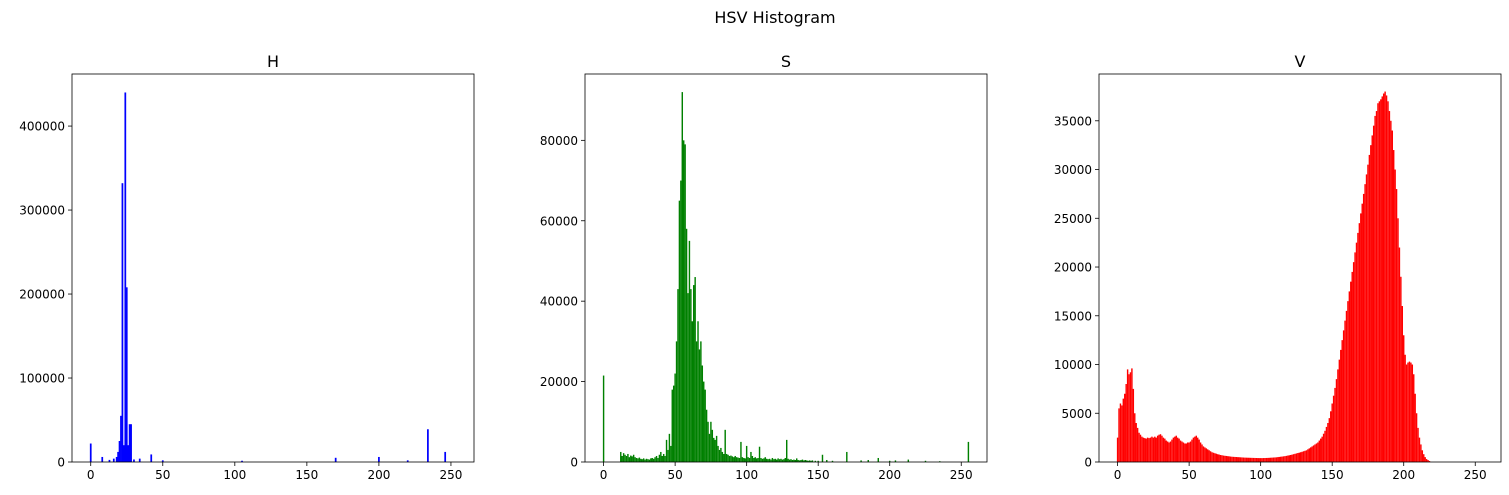 The height and width of the screenshot is (495, 1509). I want to click on y-tick-label-s-40000: 40000, so click(559, 302).